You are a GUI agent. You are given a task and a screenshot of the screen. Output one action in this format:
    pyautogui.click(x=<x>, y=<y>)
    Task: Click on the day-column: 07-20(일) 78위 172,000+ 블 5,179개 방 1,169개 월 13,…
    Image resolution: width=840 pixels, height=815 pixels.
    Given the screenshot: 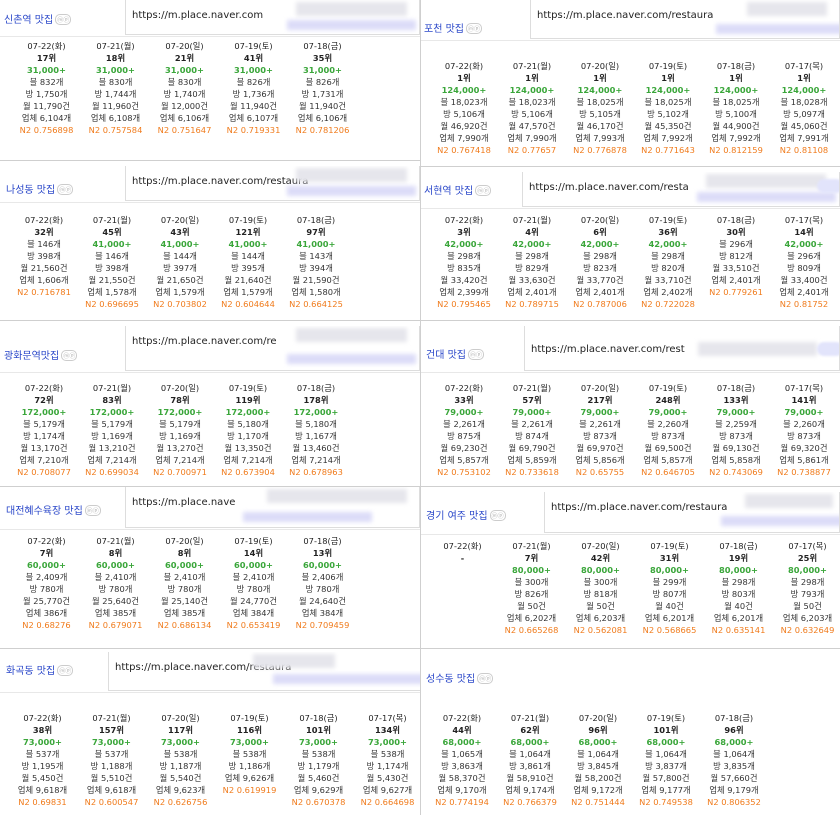 What is the action you would take?
    pyautogui.click(x=180, y=430)
    